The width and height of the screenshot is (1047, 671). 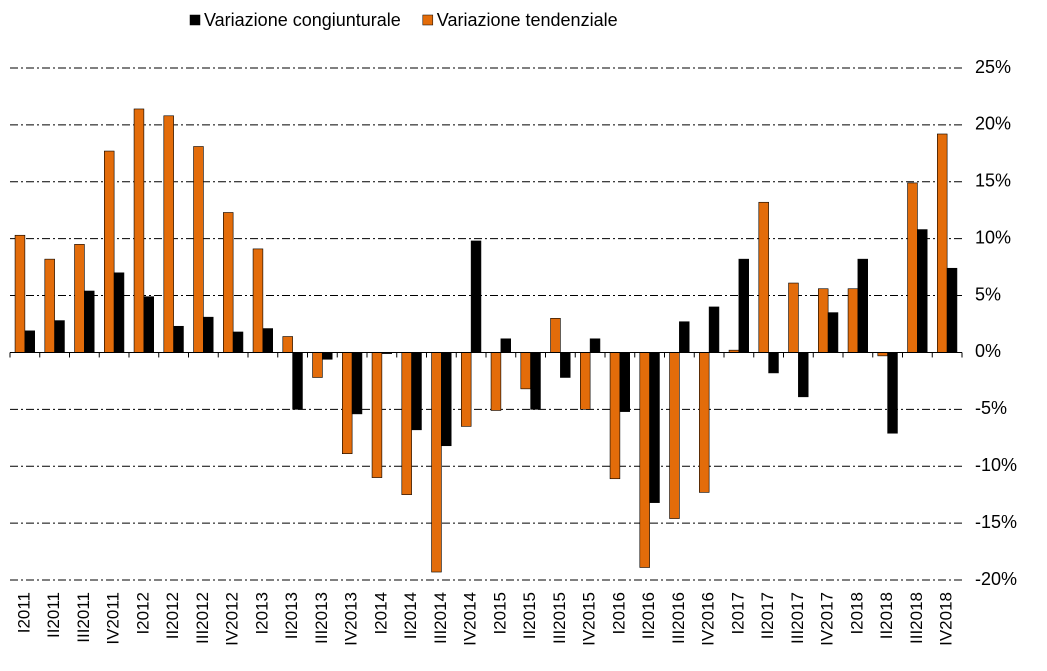 What do you see at coordinates (708, 619) in the screenshot?
I see `x-tick-label: IV2016` at bounding box center [708, 619].